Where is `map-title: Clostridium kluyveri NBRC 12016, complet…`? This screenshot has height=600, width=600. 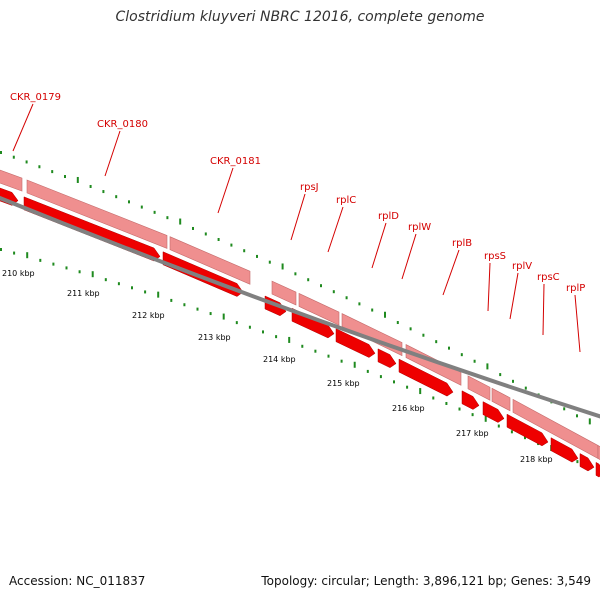 map-title: Clostridium kluyveri NBRC 12016, complet… is located at coordinates (300, 17).